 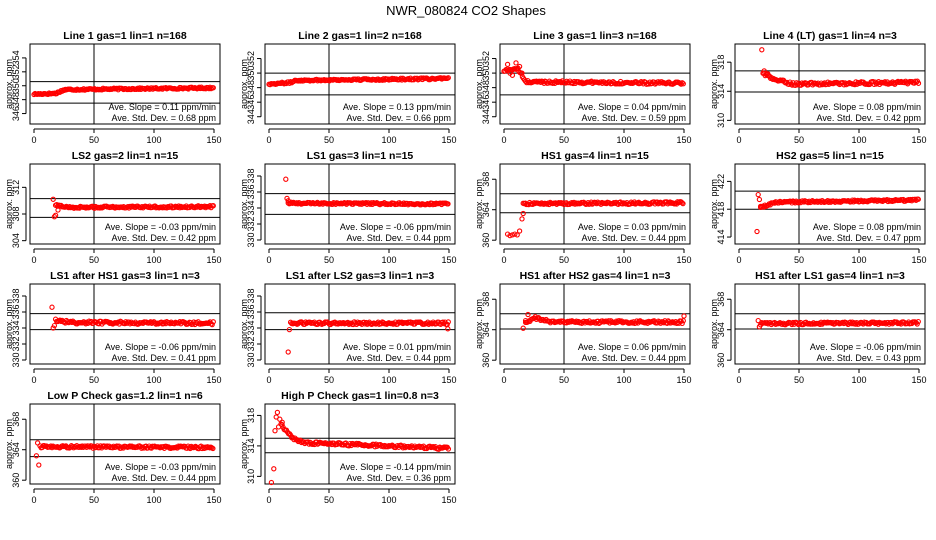 What do you see at coordinates (251, 343) in the screenshot?
I see `y-tick-label: 332` at bounding box center [251, 343].